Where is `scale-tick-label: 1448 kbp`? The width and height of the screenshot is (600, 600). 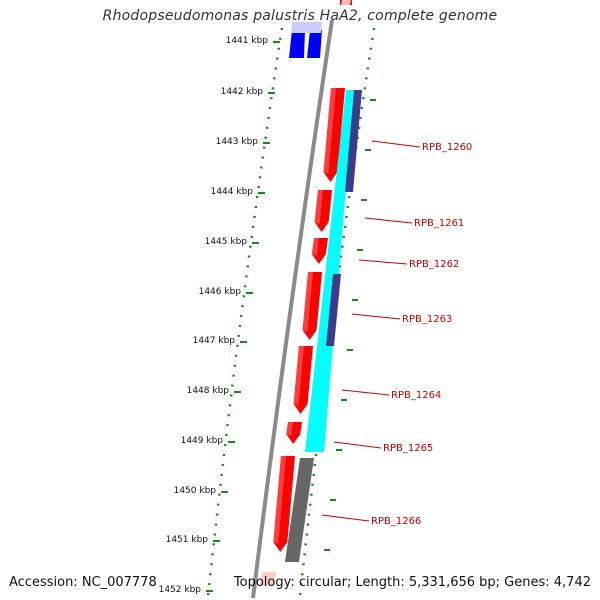
scale-tick-label: 1448 kbp is located at coordinates (208, 391).